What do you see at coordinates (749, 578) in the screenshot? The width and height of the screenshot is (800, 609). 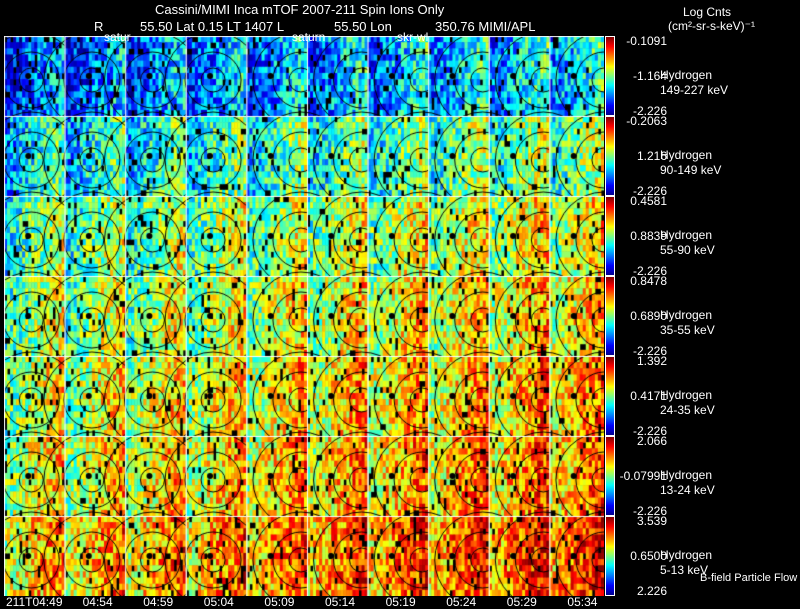 I see `b-field-note: B-field Particle Flow` at bounding box center [749, 578].